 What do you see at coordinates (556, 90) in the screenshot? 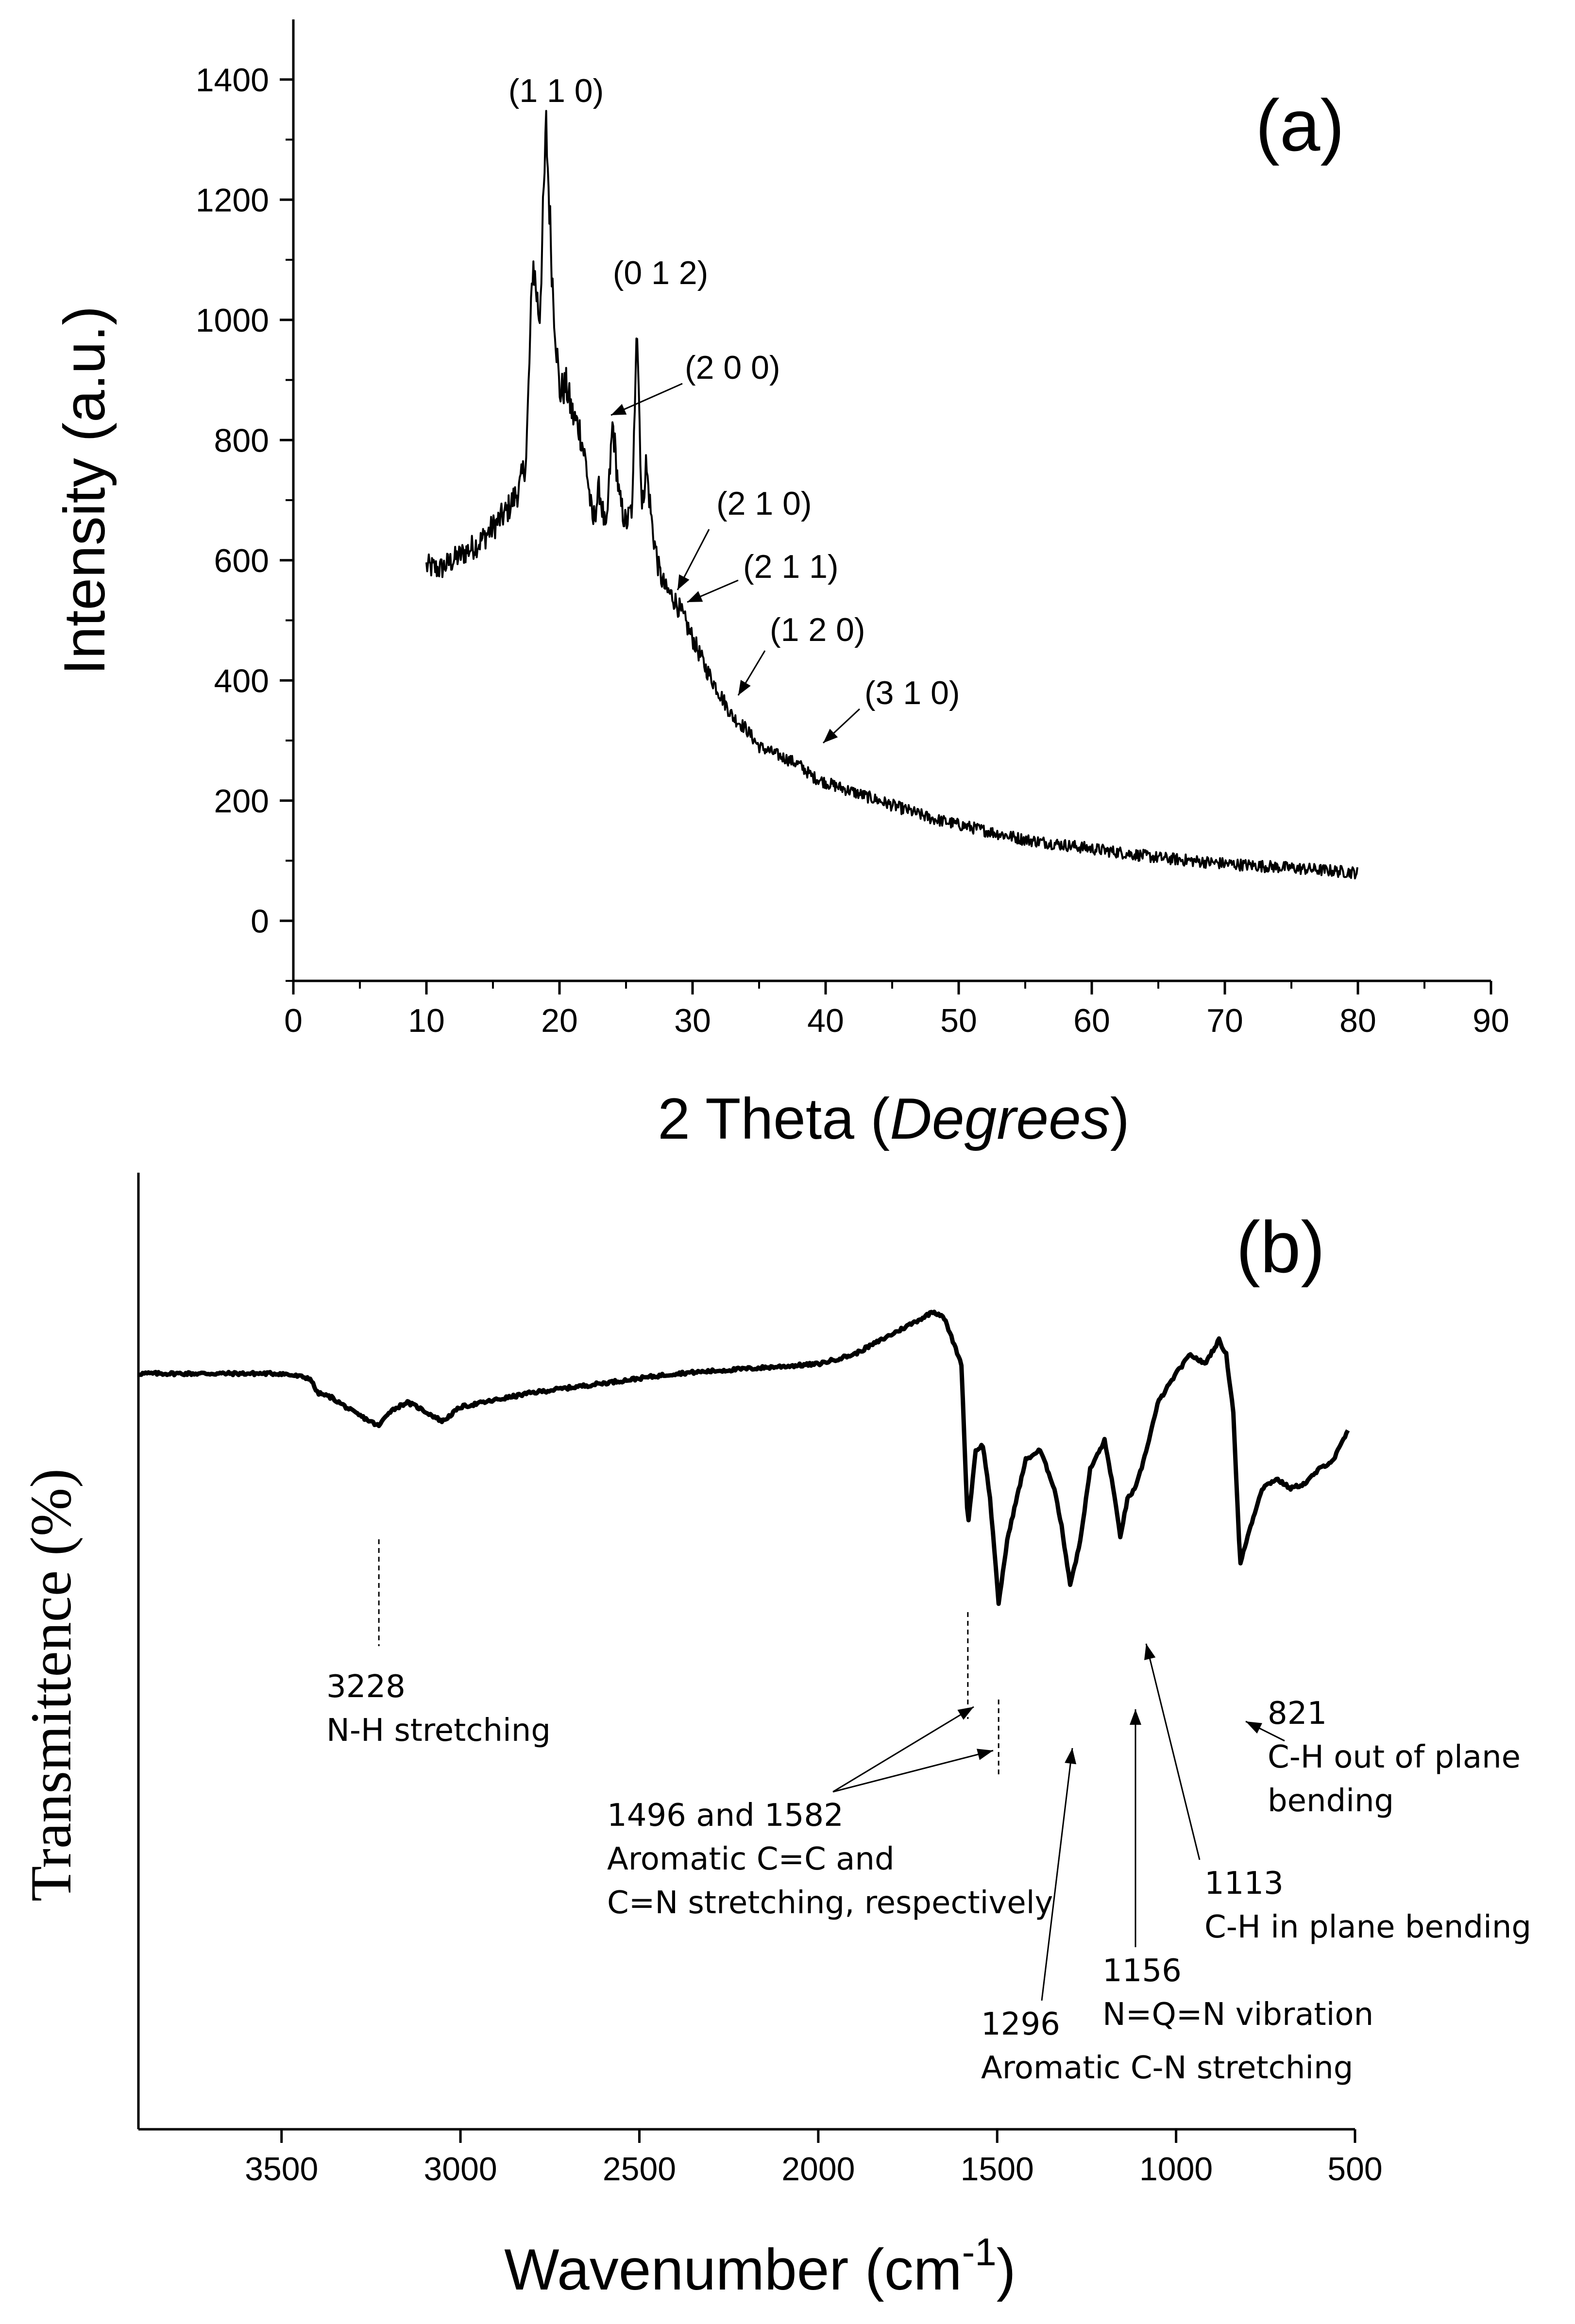
I see `xrd-peak-label: (1 1 0)` at bounding box center [556, 90].